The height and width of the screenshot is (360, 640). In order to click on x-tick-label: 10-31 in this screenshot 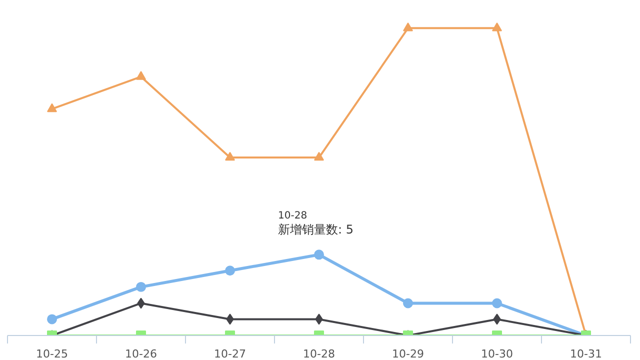, I will do `click(586, 354)`.